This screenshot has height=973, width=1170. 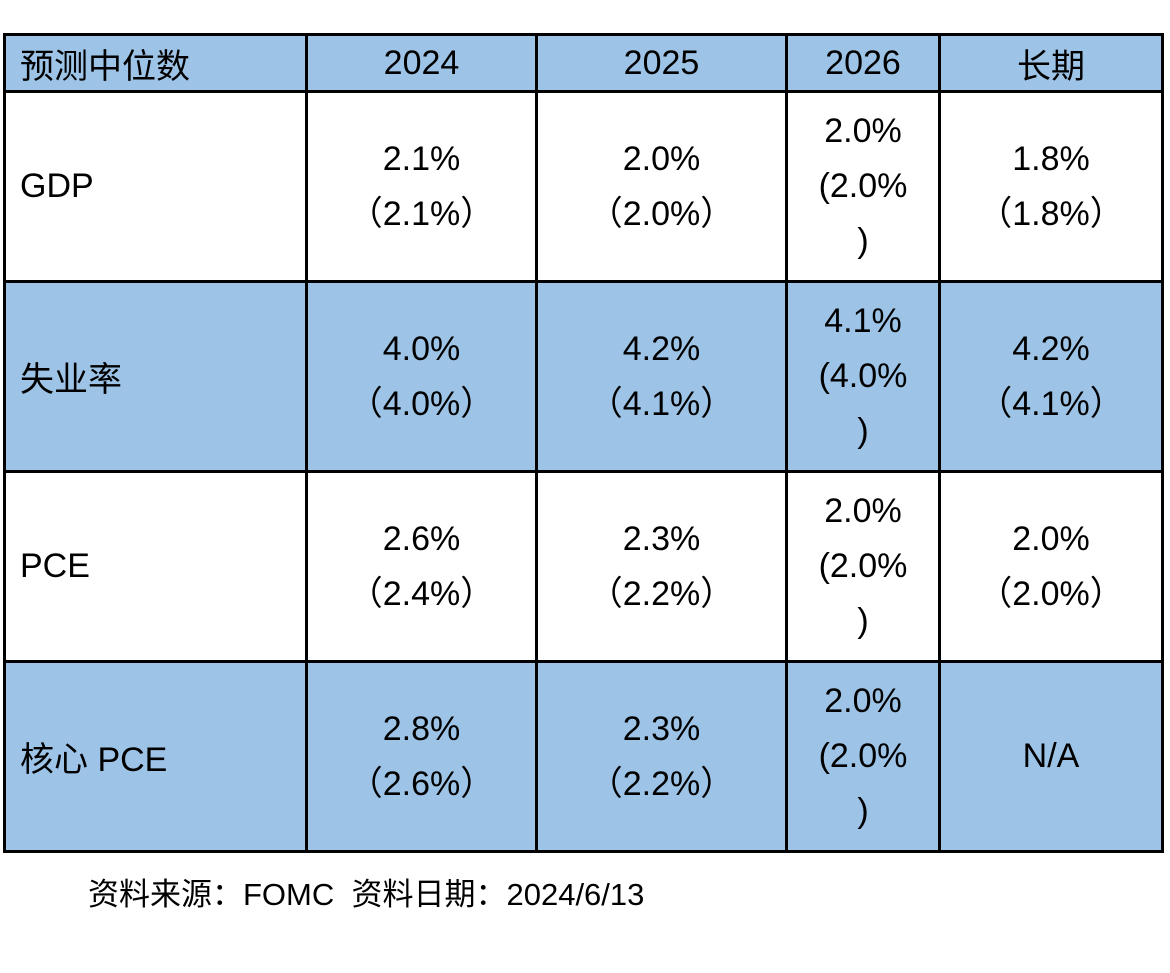 I want to click on row-label: 失业率, so click(x=155, y=376).